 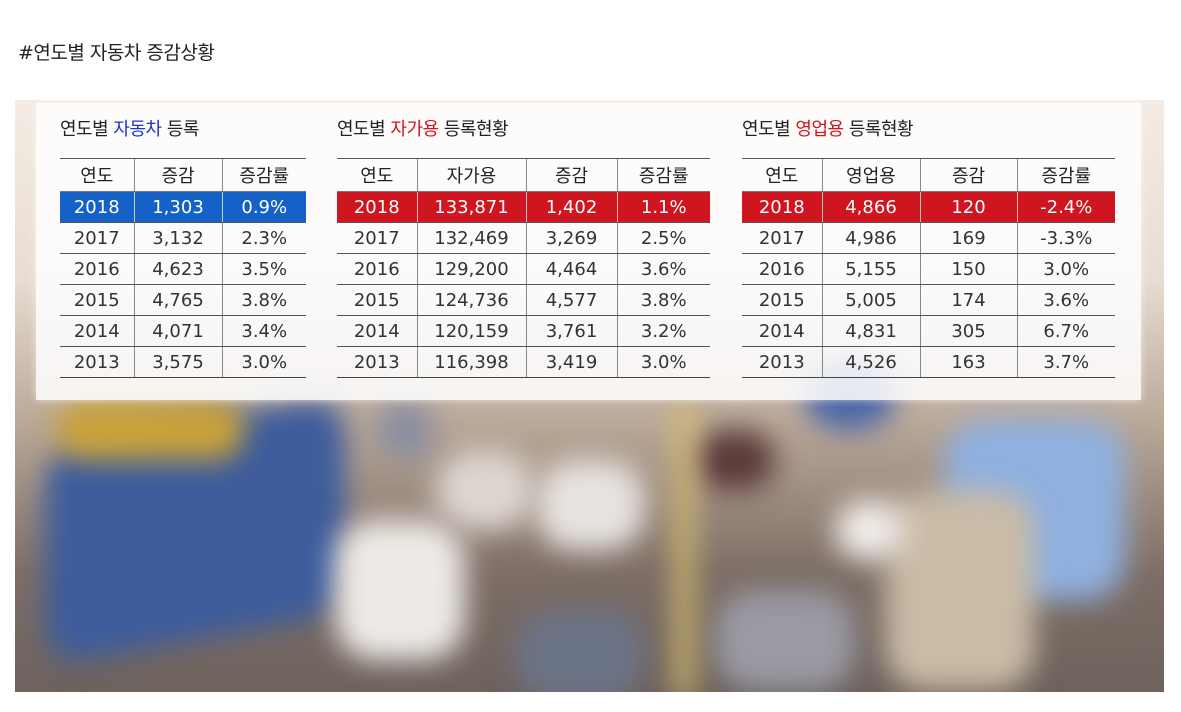 I want to click on cell: 3.2%, so click(x=663, y=331).